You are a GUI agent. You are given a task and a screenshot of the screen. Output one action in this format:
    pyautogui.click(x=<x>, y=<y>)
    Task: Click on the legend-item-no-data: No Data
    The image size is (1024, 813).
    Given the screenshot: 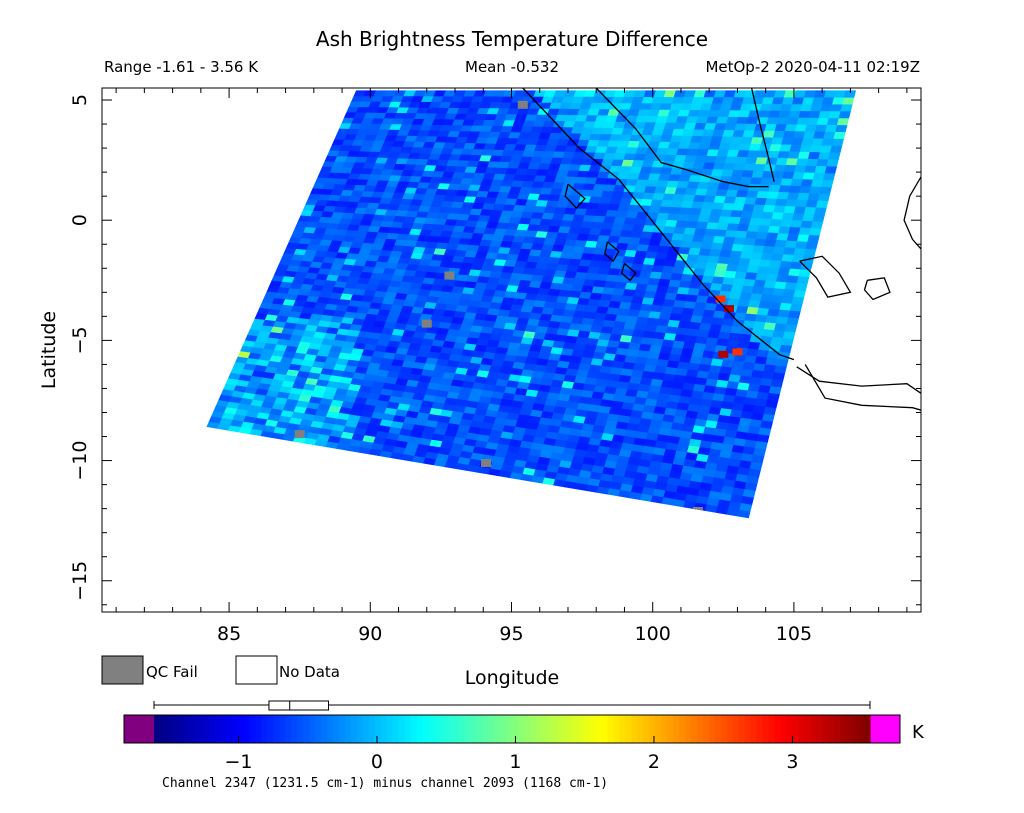 What is the action you would take?
    pyautogui.click(x=287, y=670)
    